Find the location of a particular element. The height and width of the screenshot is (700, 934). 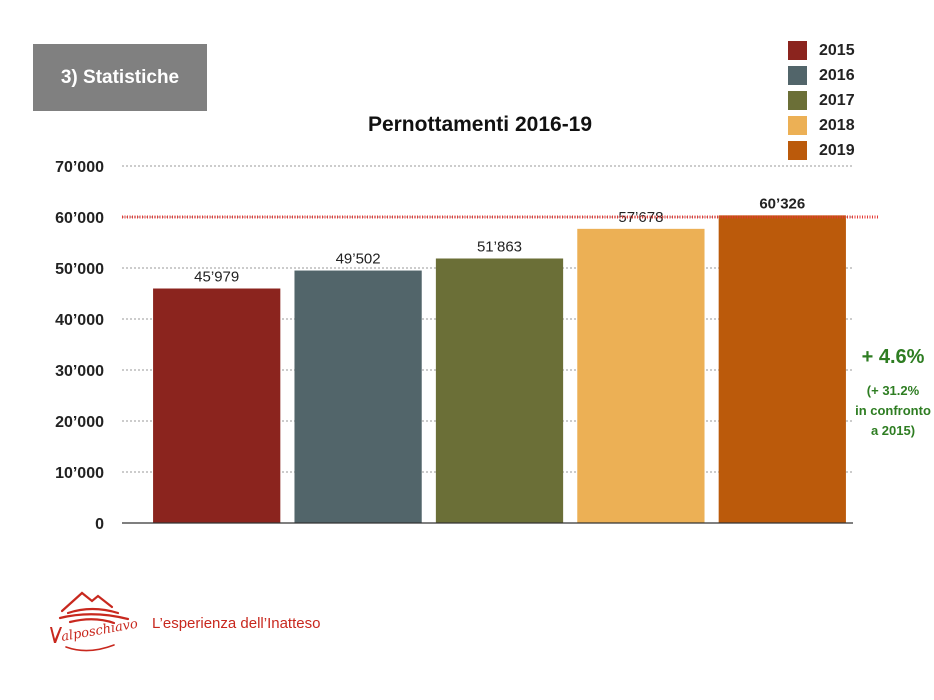

growth-annotation: + 4.6% (+ 31.2% in confronto a 2015) is located at coordinates (886, 393).